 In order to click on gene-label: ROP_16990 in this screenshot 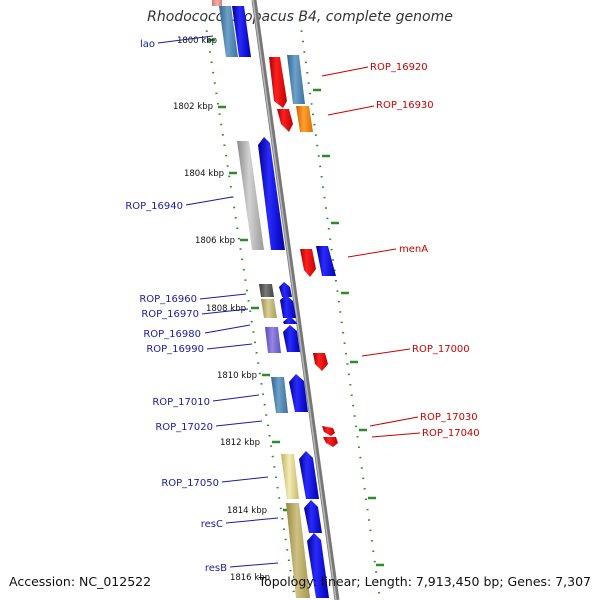, I will do `click(175, 349)`.